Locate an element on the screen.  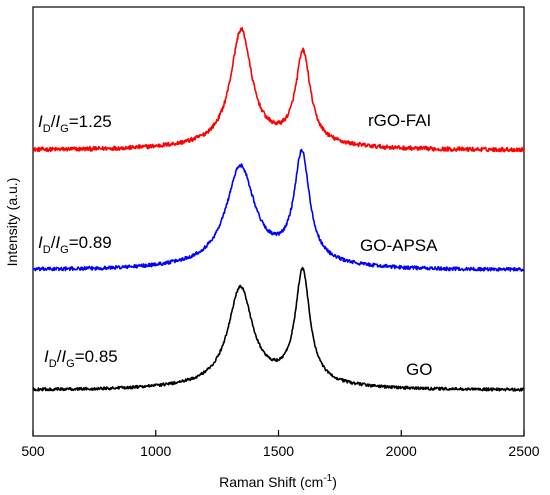
x-tick-label: 1500 is located at coordinates (278, 451).